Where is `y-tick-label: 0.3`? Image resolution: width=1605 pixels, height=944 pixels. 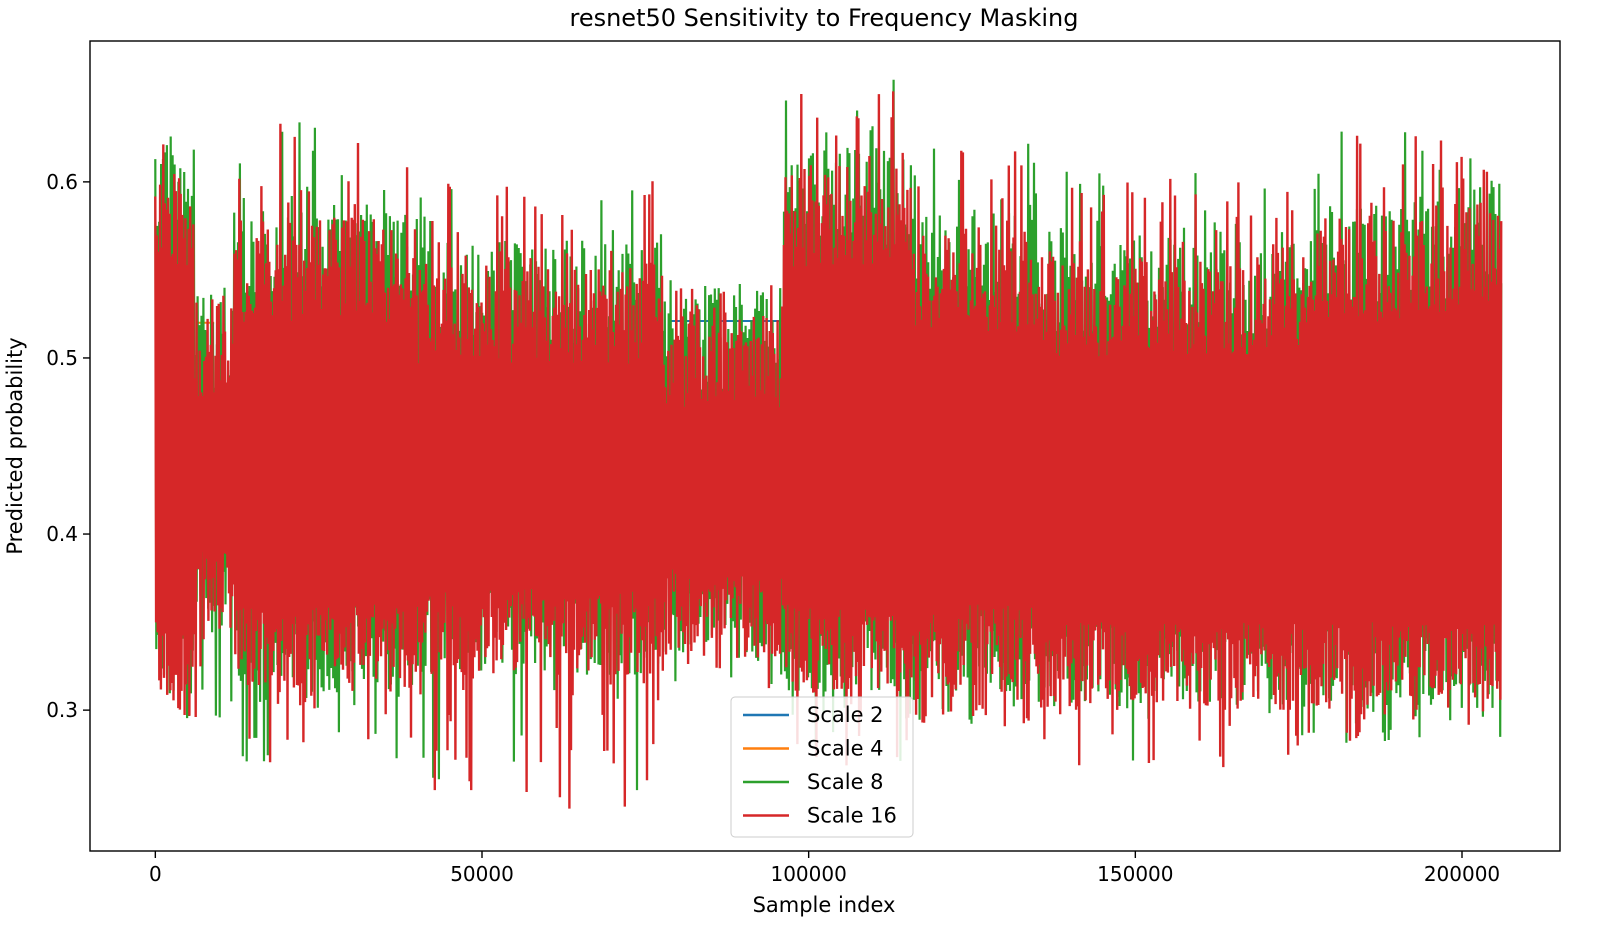
y-tick-label: 0.3 is located at coordinates (62, 710).